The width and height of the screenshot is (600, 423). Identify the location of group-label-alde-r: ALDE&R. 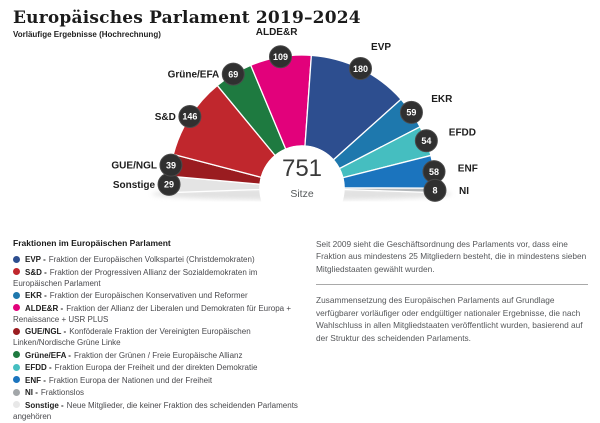
(277, 32).